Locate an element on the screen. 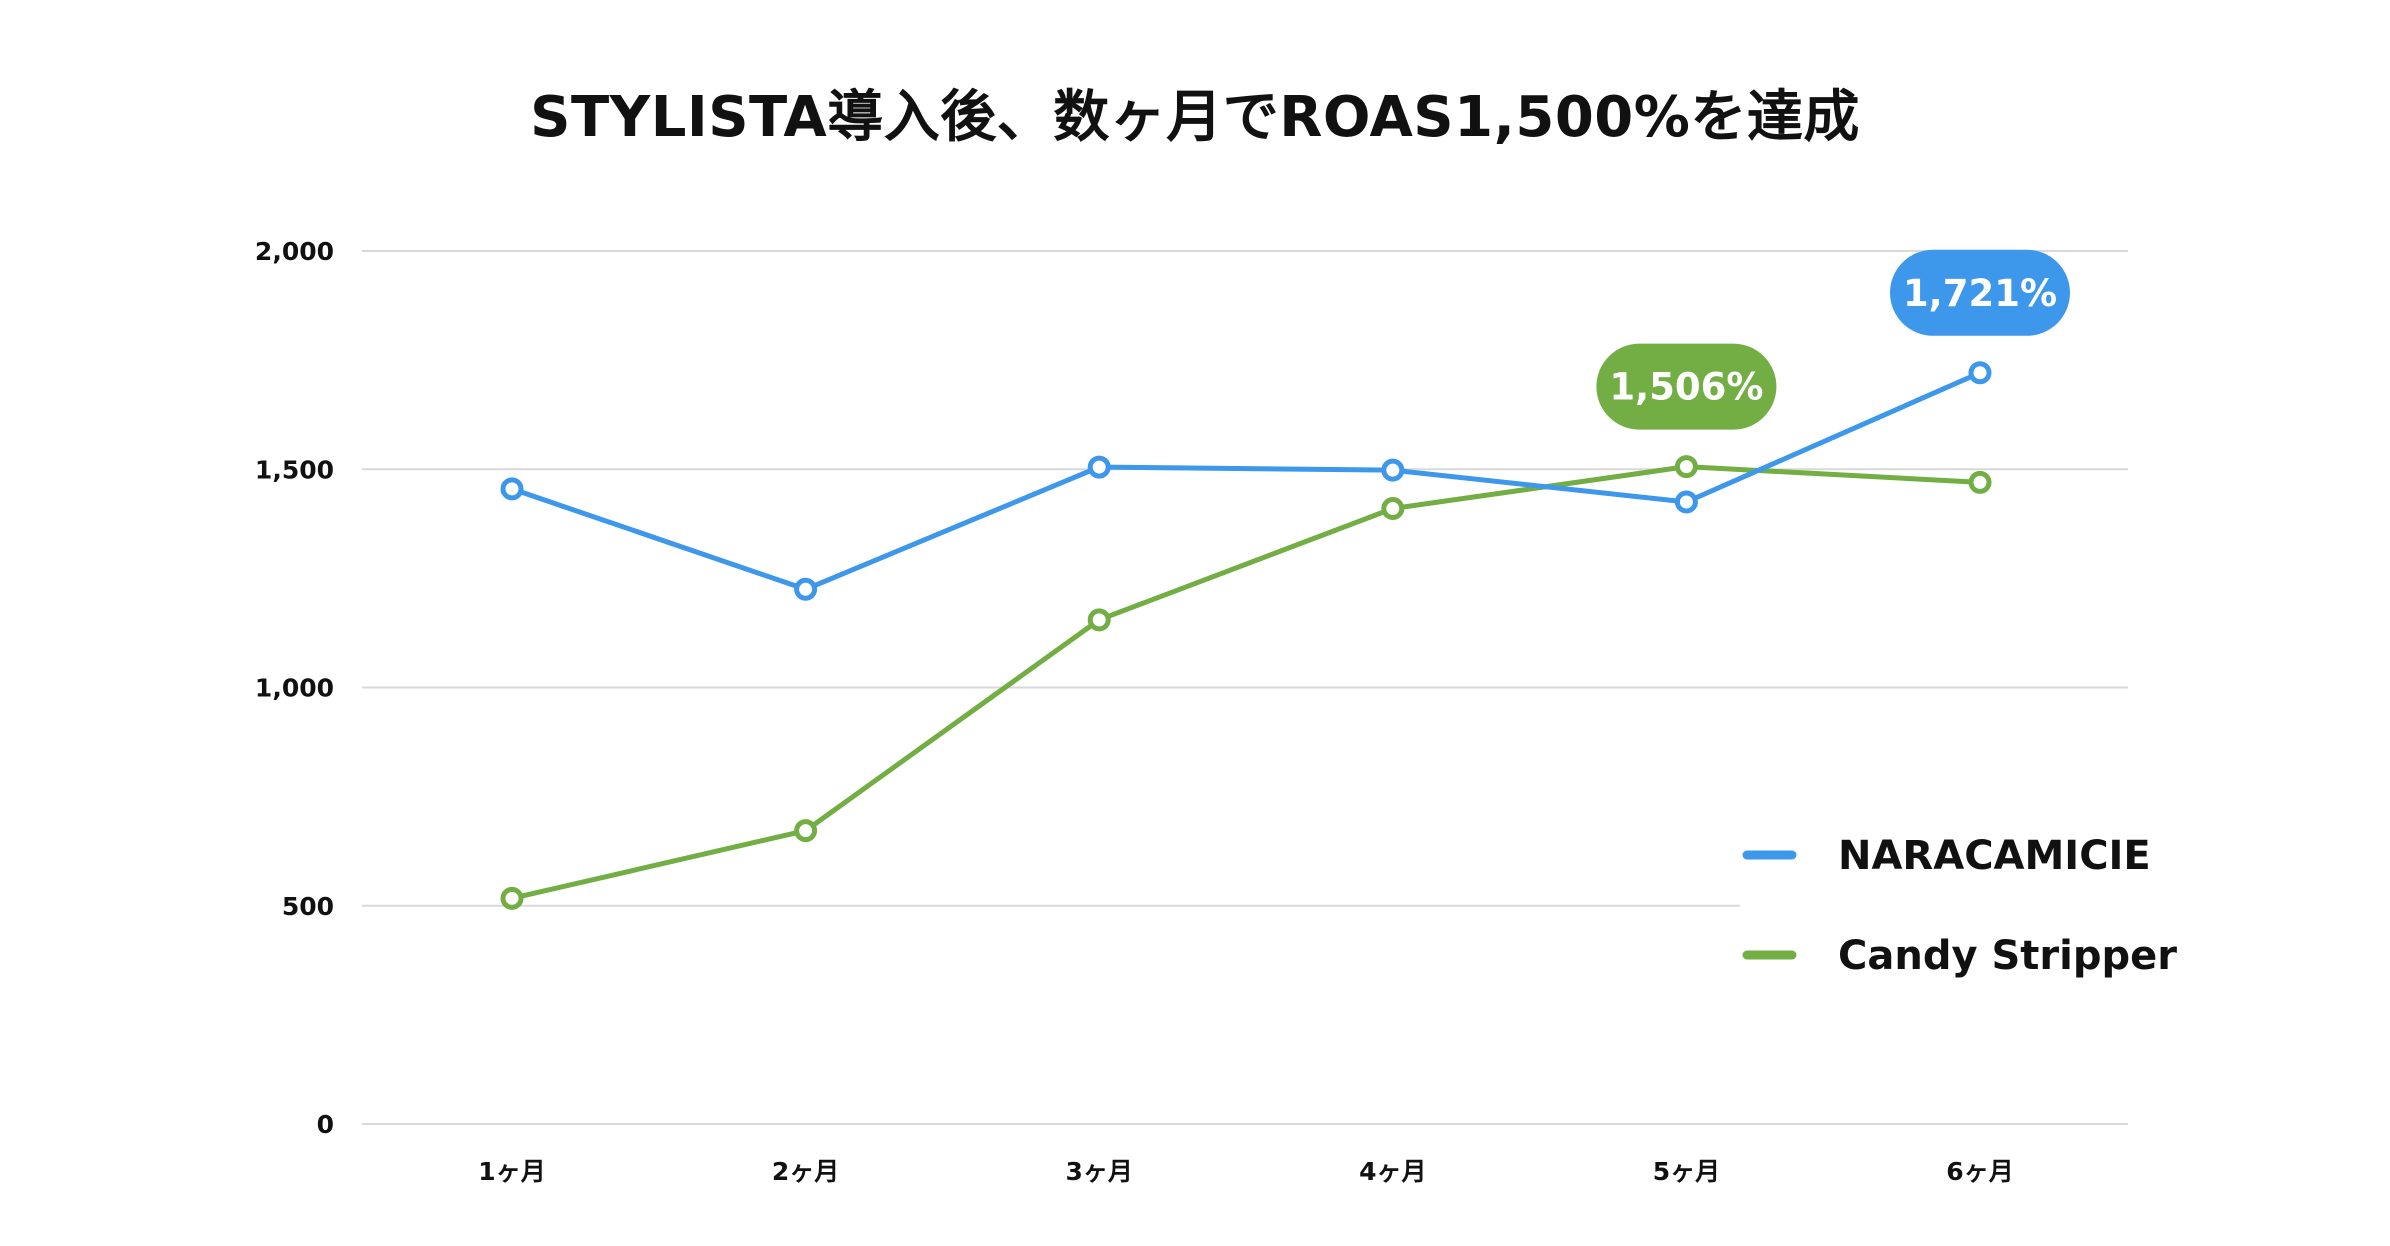 The height and width of the screenshot is (1246, 2390). x-axis-ticks: 1ヶ月 2ヶ月 3ヶ月 4ヶ月 5ヶ月 6ヶ月 is located at coordinates (1245, 1171).